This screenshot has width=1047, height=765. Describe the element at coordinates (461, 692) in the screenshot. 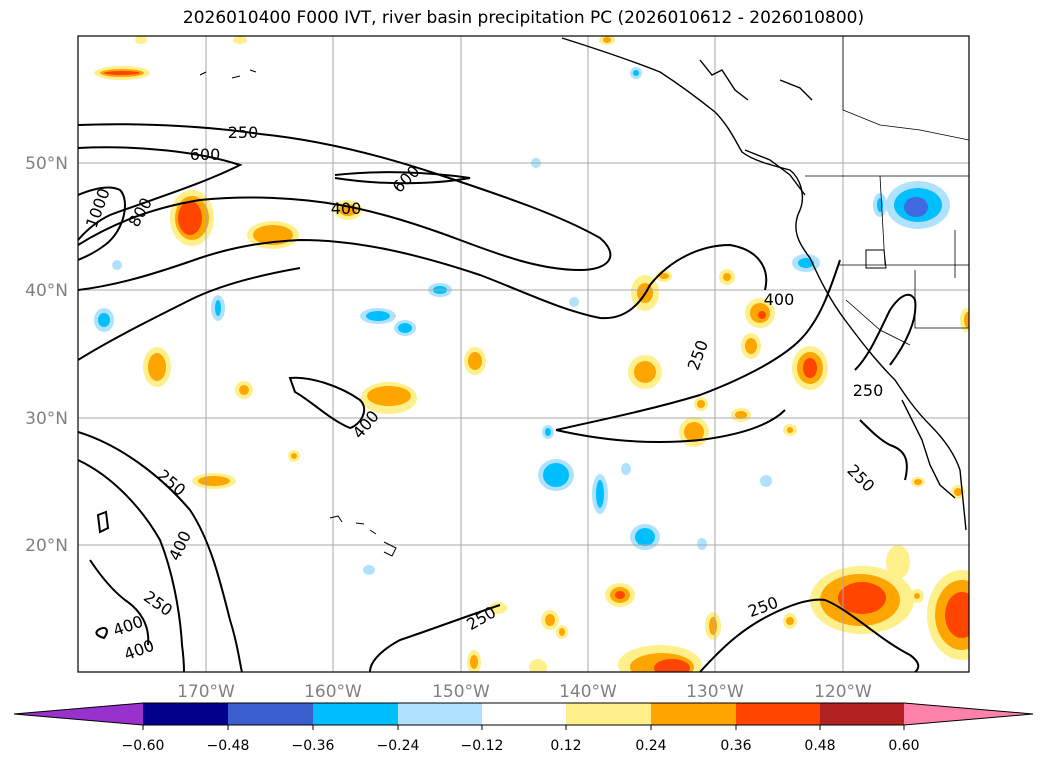

I see `lon-label-150w: 150°W` at that location.